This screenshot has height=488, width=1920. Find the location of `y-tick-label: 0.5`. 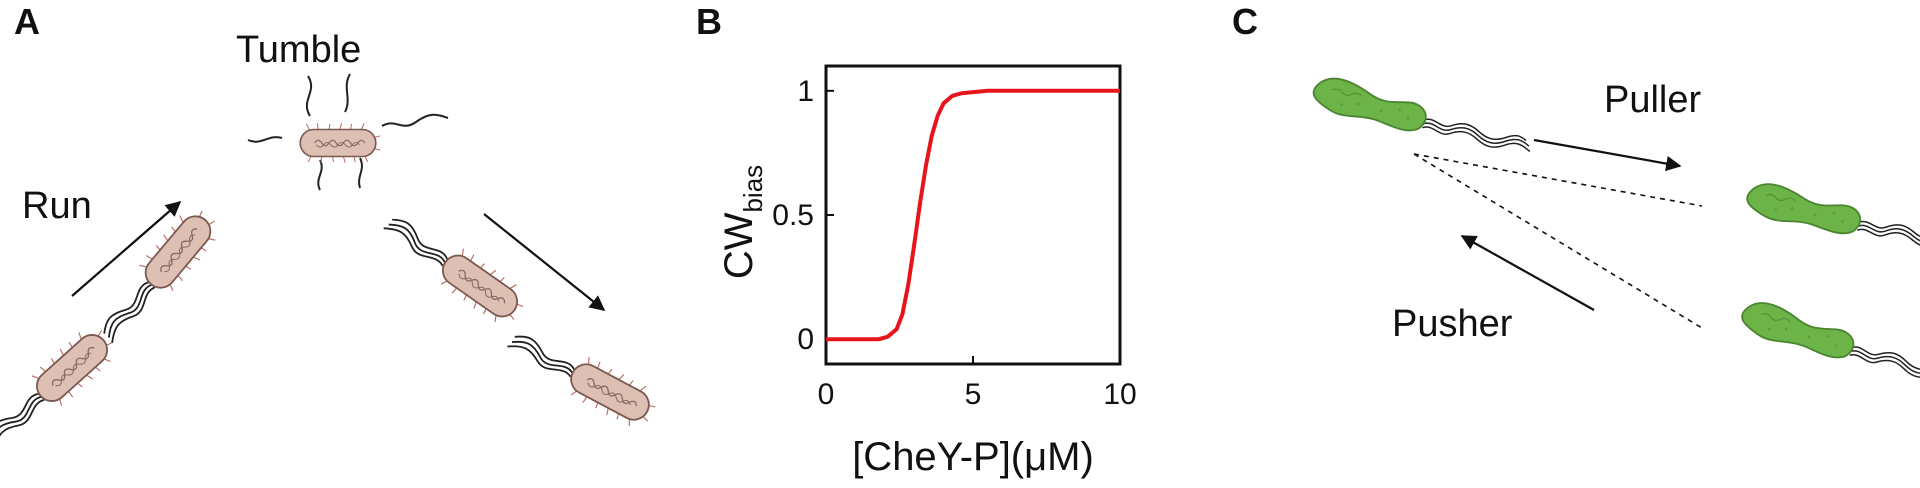

y-tick-label: 0.5 is located at coordinates (793, 215).